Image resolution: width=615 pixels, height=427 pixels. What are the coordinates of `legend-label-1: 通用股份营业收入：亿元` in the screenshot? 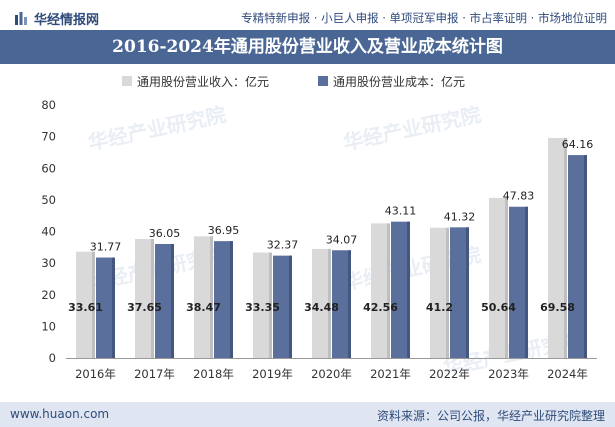 It's located at (203, 81).